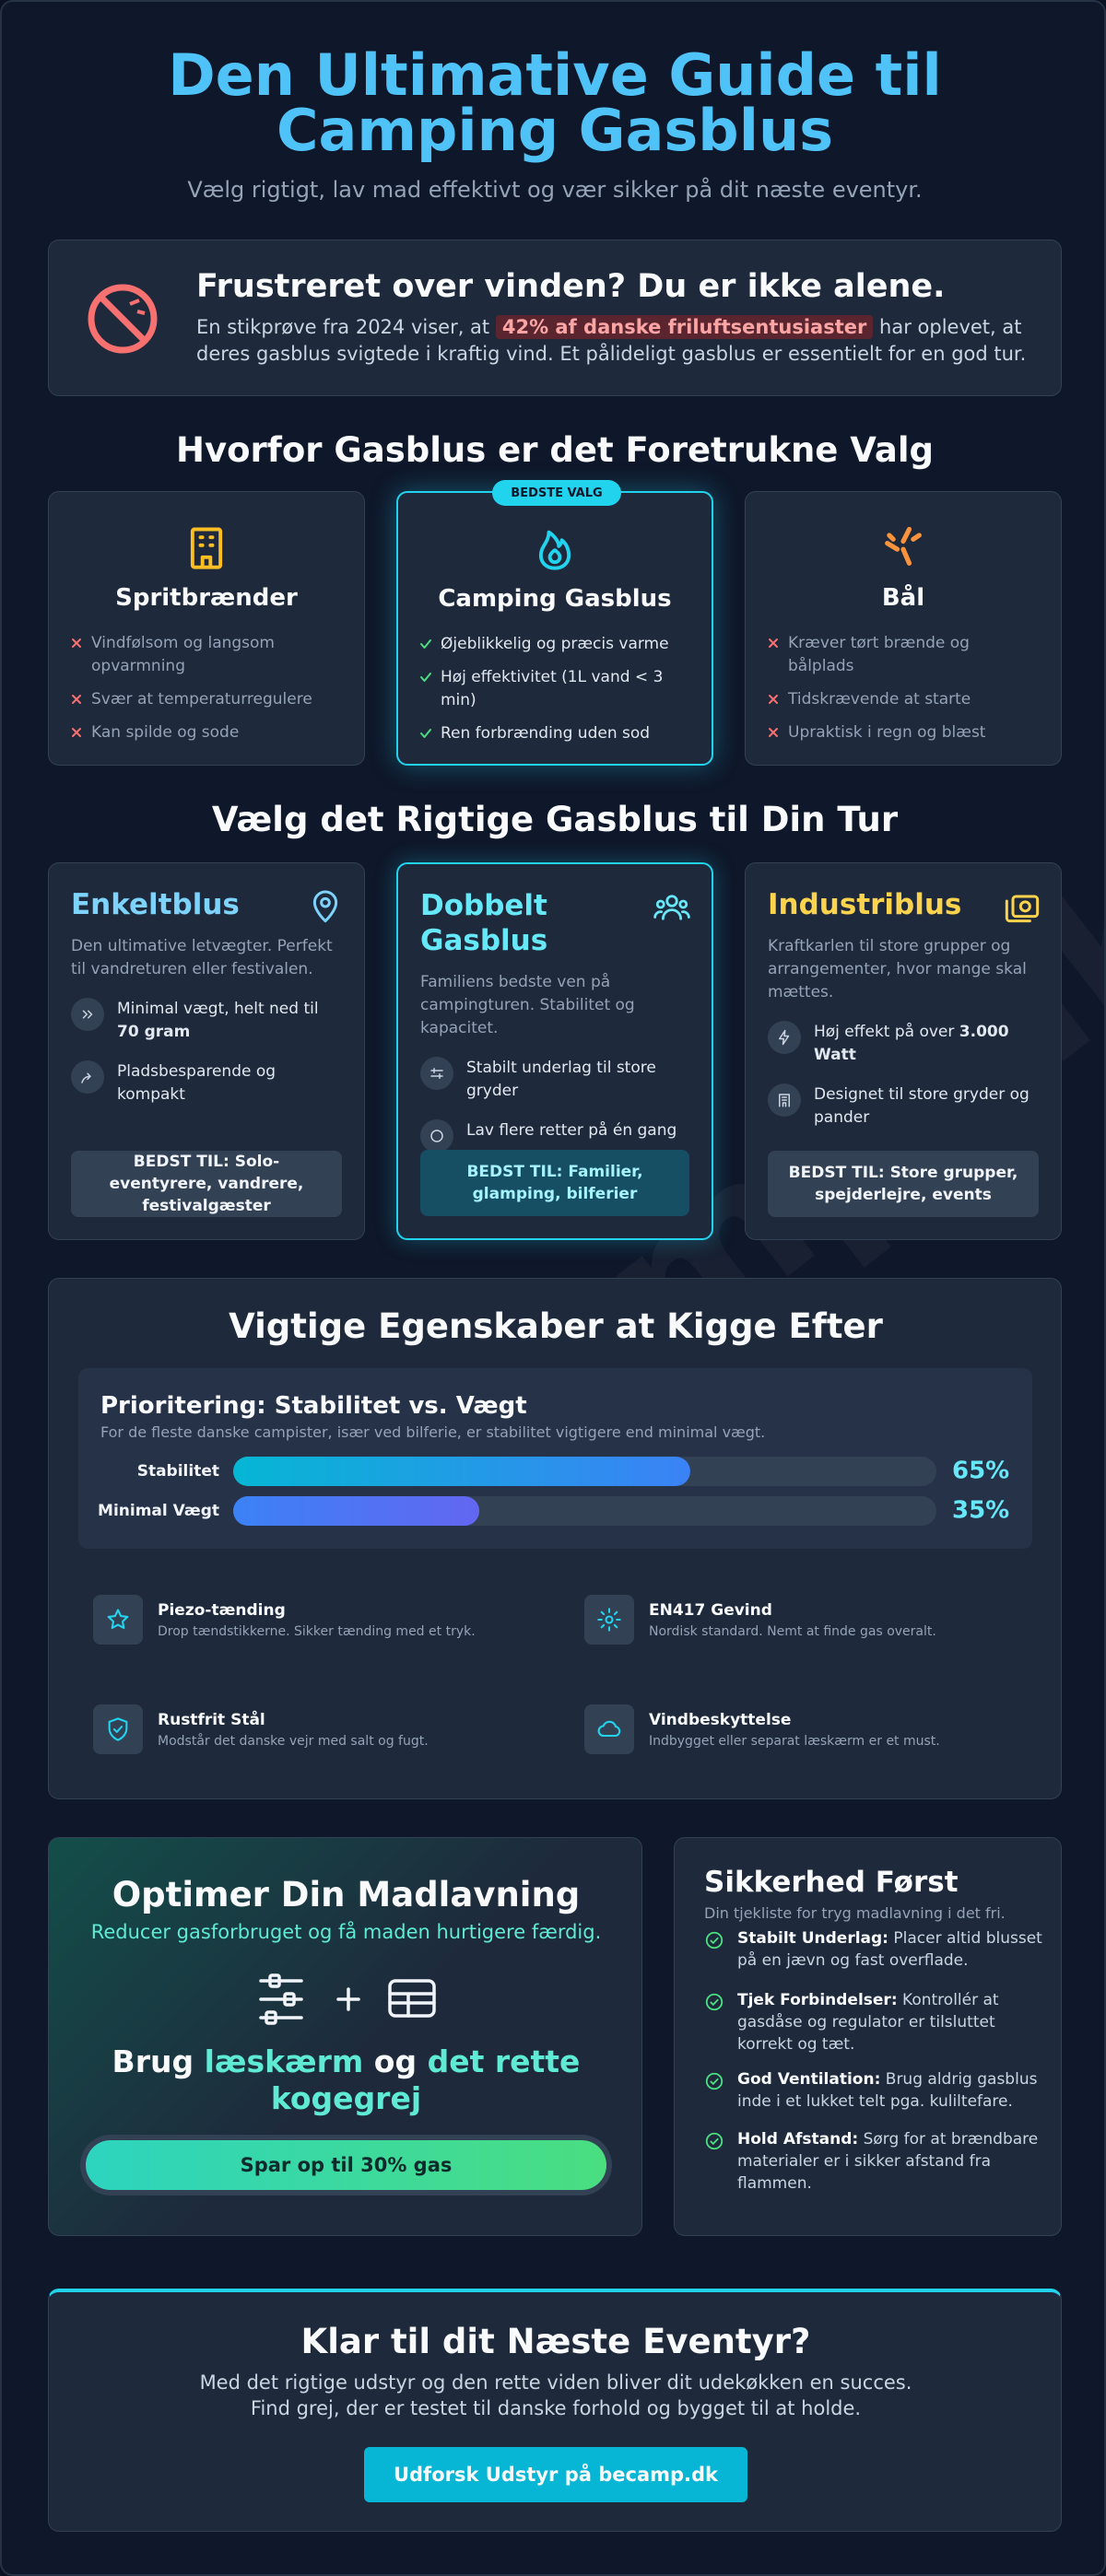 The height and width of the screenshot is (2576, 1106). Describe the element at coordinates (865, 904) in the screenshot. I see `card-title: Industriblus` at that location.